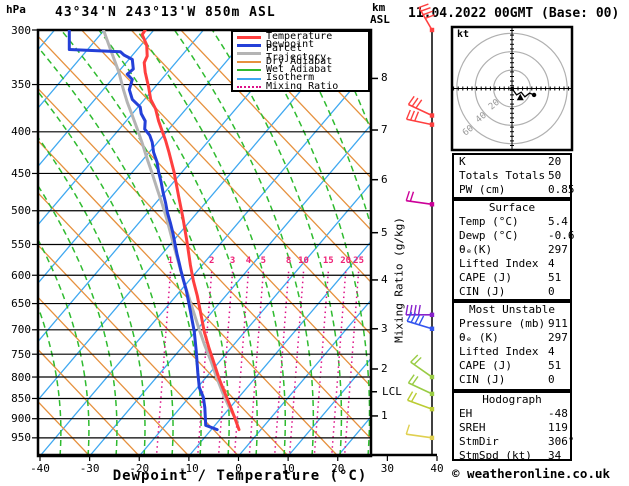  Describe the element at coordinates (512, 207) in the screenshot. I see `table-section-header: Surface` at that location.